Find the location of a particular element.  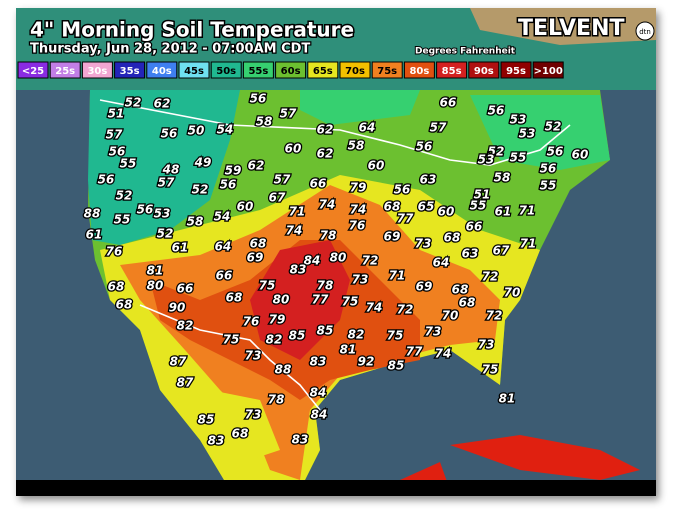

reading: 48 is located at coordinates (171, 170).